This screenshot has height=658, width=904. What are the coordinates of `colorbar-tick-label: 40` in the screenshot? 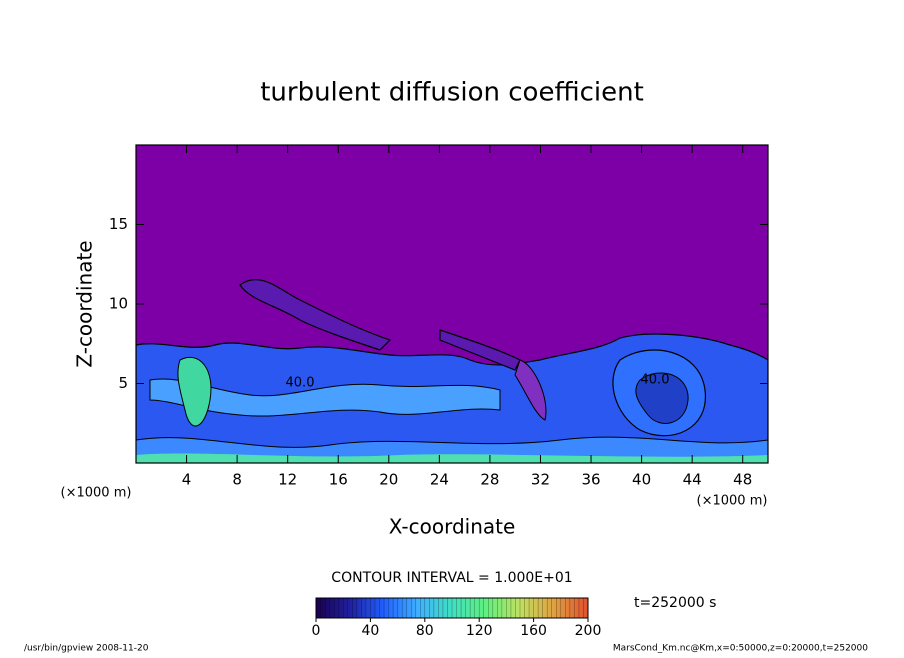 It's located at (370, 631).